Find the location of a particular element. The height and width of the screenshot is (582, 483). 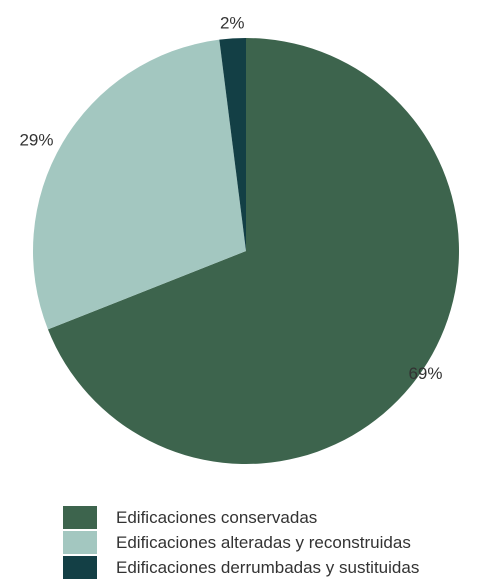

legend-item-conservadas: Edificaciones conservadas is located at coordinates (241, 517).